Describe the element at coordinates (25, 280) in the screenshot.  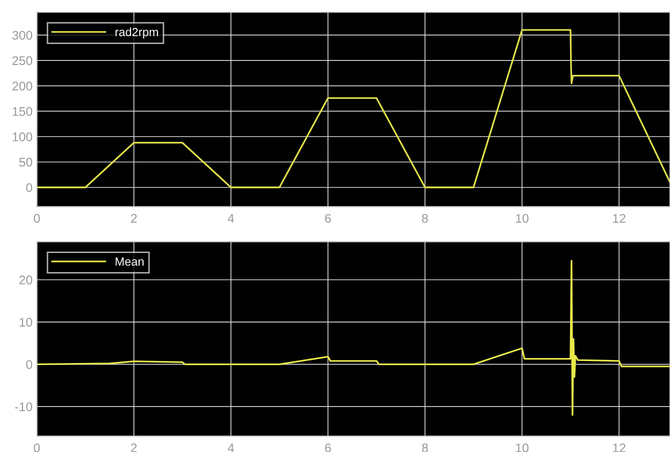
I see `y-tick-label: 20` at that location.